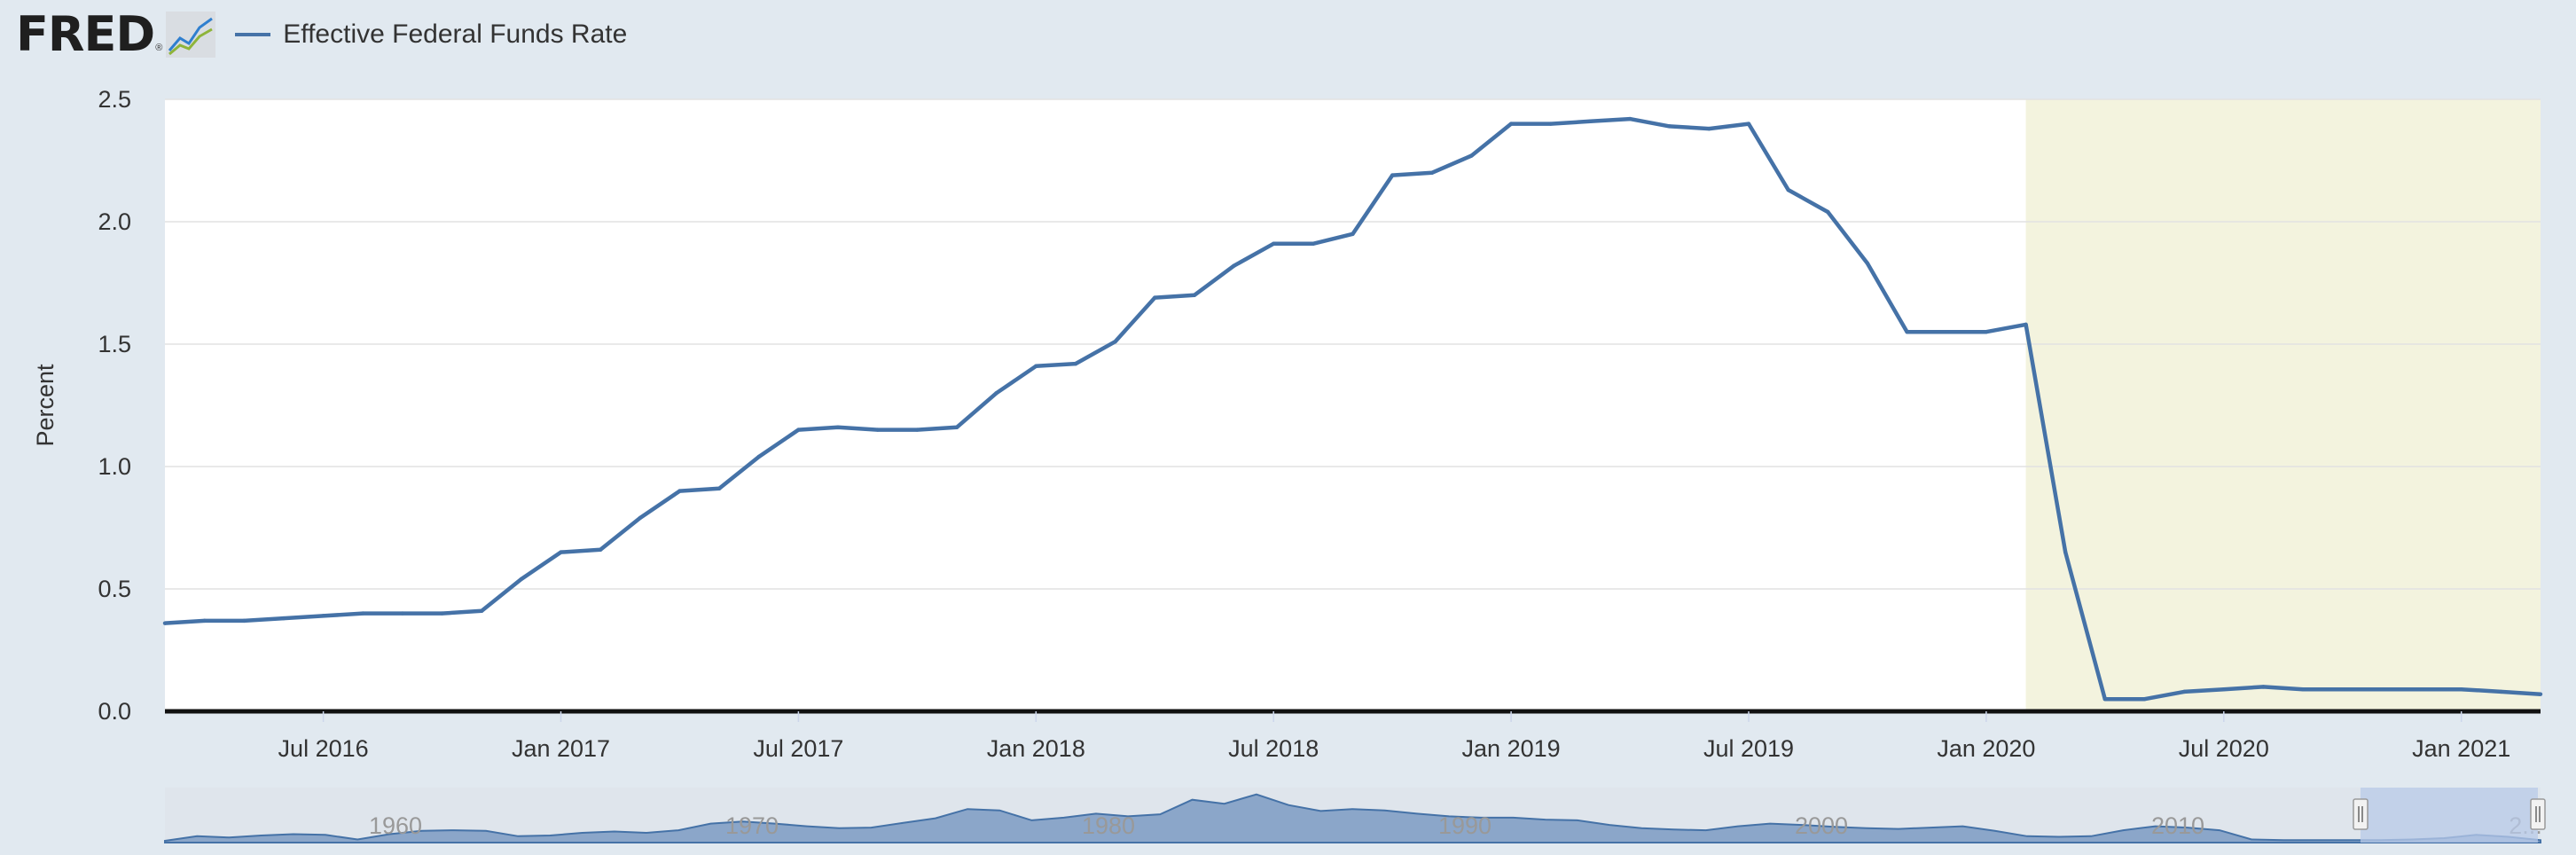 The height and width of the screenshot is (855, 2576). I want to click on navigator-handle-left, so click(2361, 814).